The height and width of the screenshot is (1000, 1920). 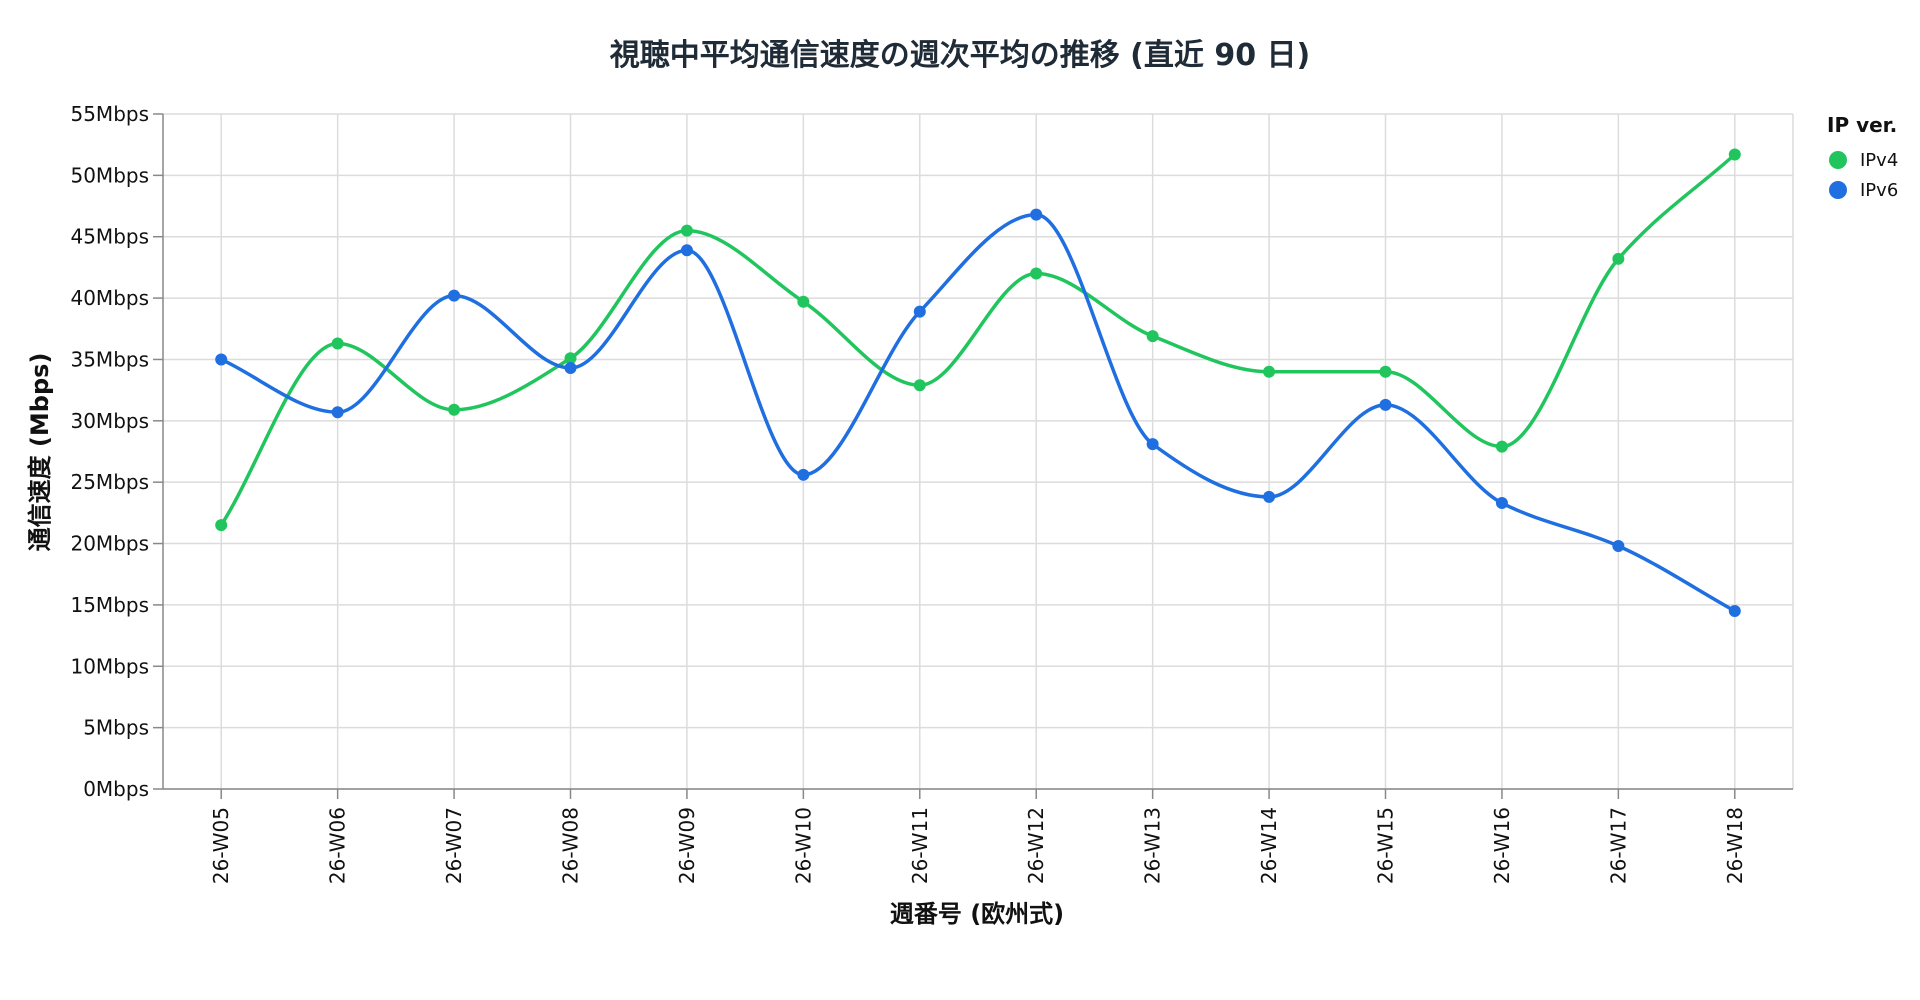 What do you see at coordinates (454, 845) in the screenshot?
I see `x-tick-label: 26-W07` at bounding box center [454, 845].